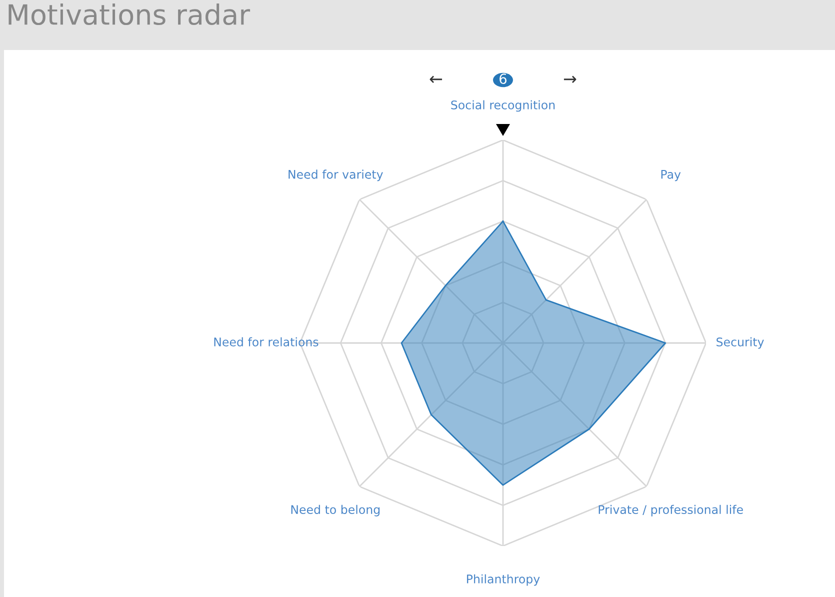 The image size is (835, 597). Describe the element at coordinates (503, 106) in the screenshot. I see `spoke-label: Social recognition` at that location.